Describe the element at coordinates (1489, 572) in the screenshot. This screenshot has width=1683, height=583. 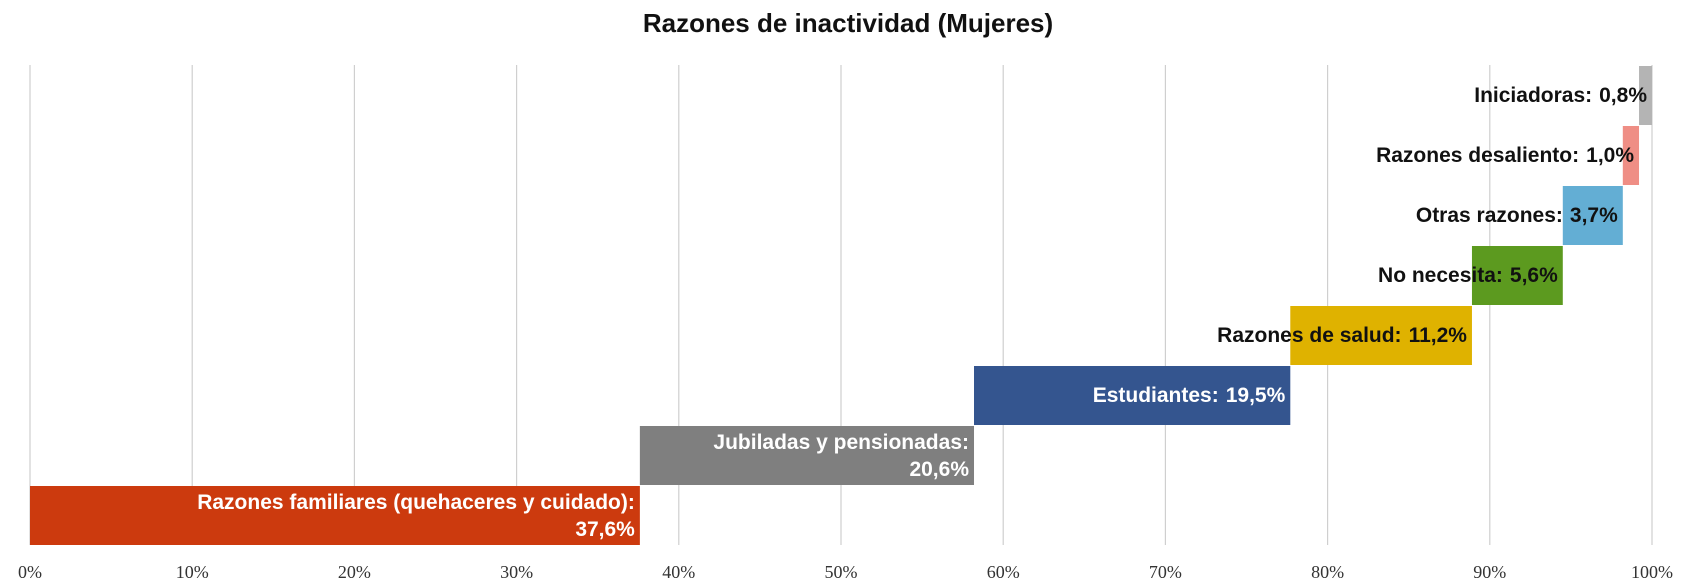
I see `x-tick-label: 90%` at that location.